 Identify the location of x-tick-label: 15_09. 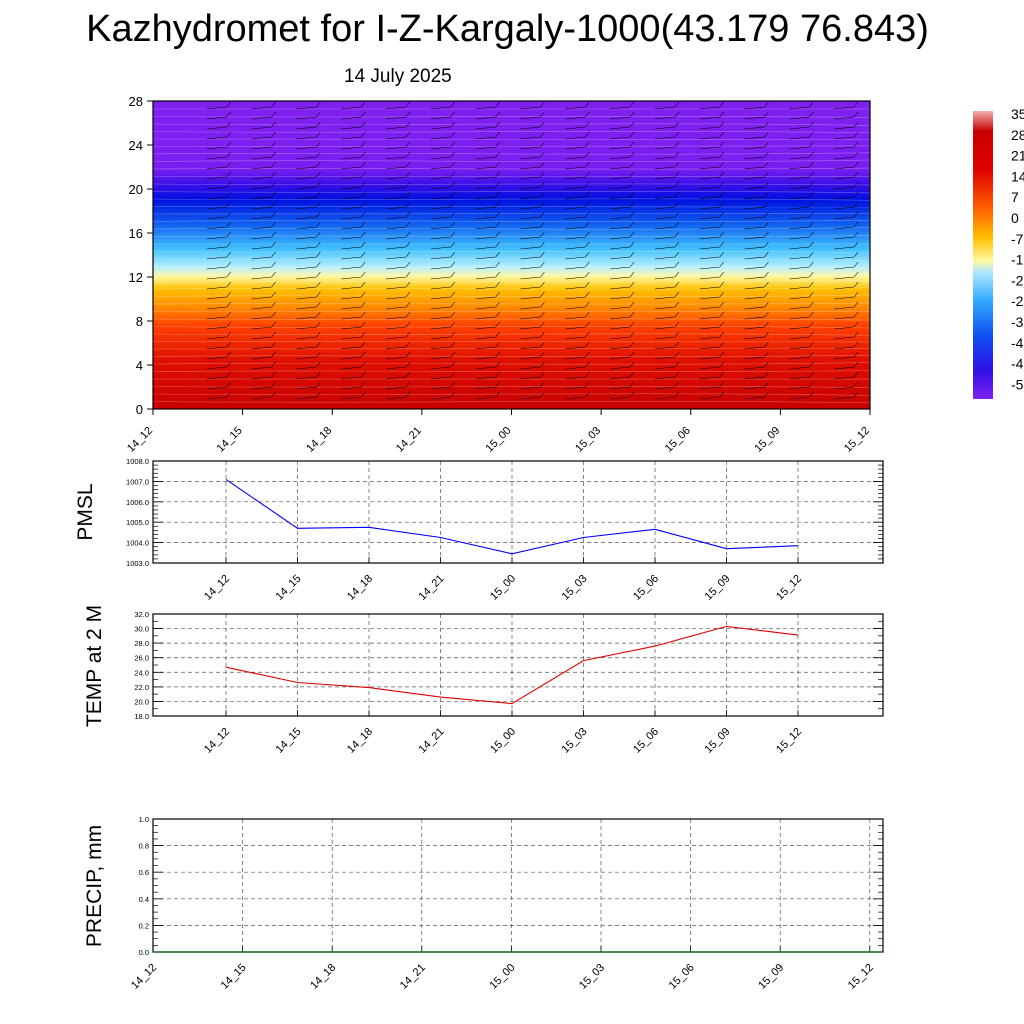
(771, 977).